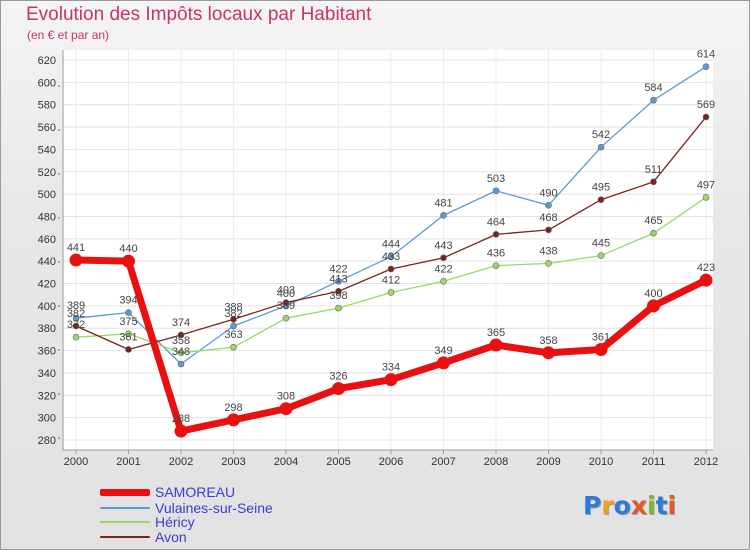 Image resolution: width=750 pixels, height=550 pixels. I want to click on data-label-avon: 443, so click(443, 246).